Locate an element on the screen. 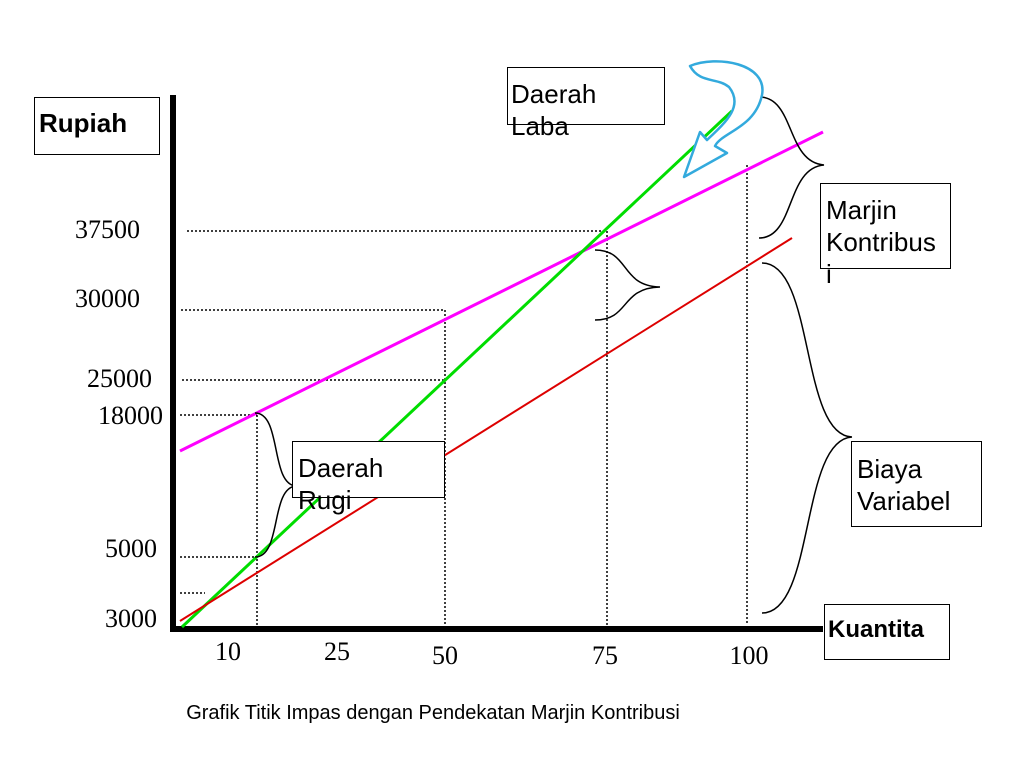 The image size is (1024, 768). break-even-brace is located at coordinates (627, 285).